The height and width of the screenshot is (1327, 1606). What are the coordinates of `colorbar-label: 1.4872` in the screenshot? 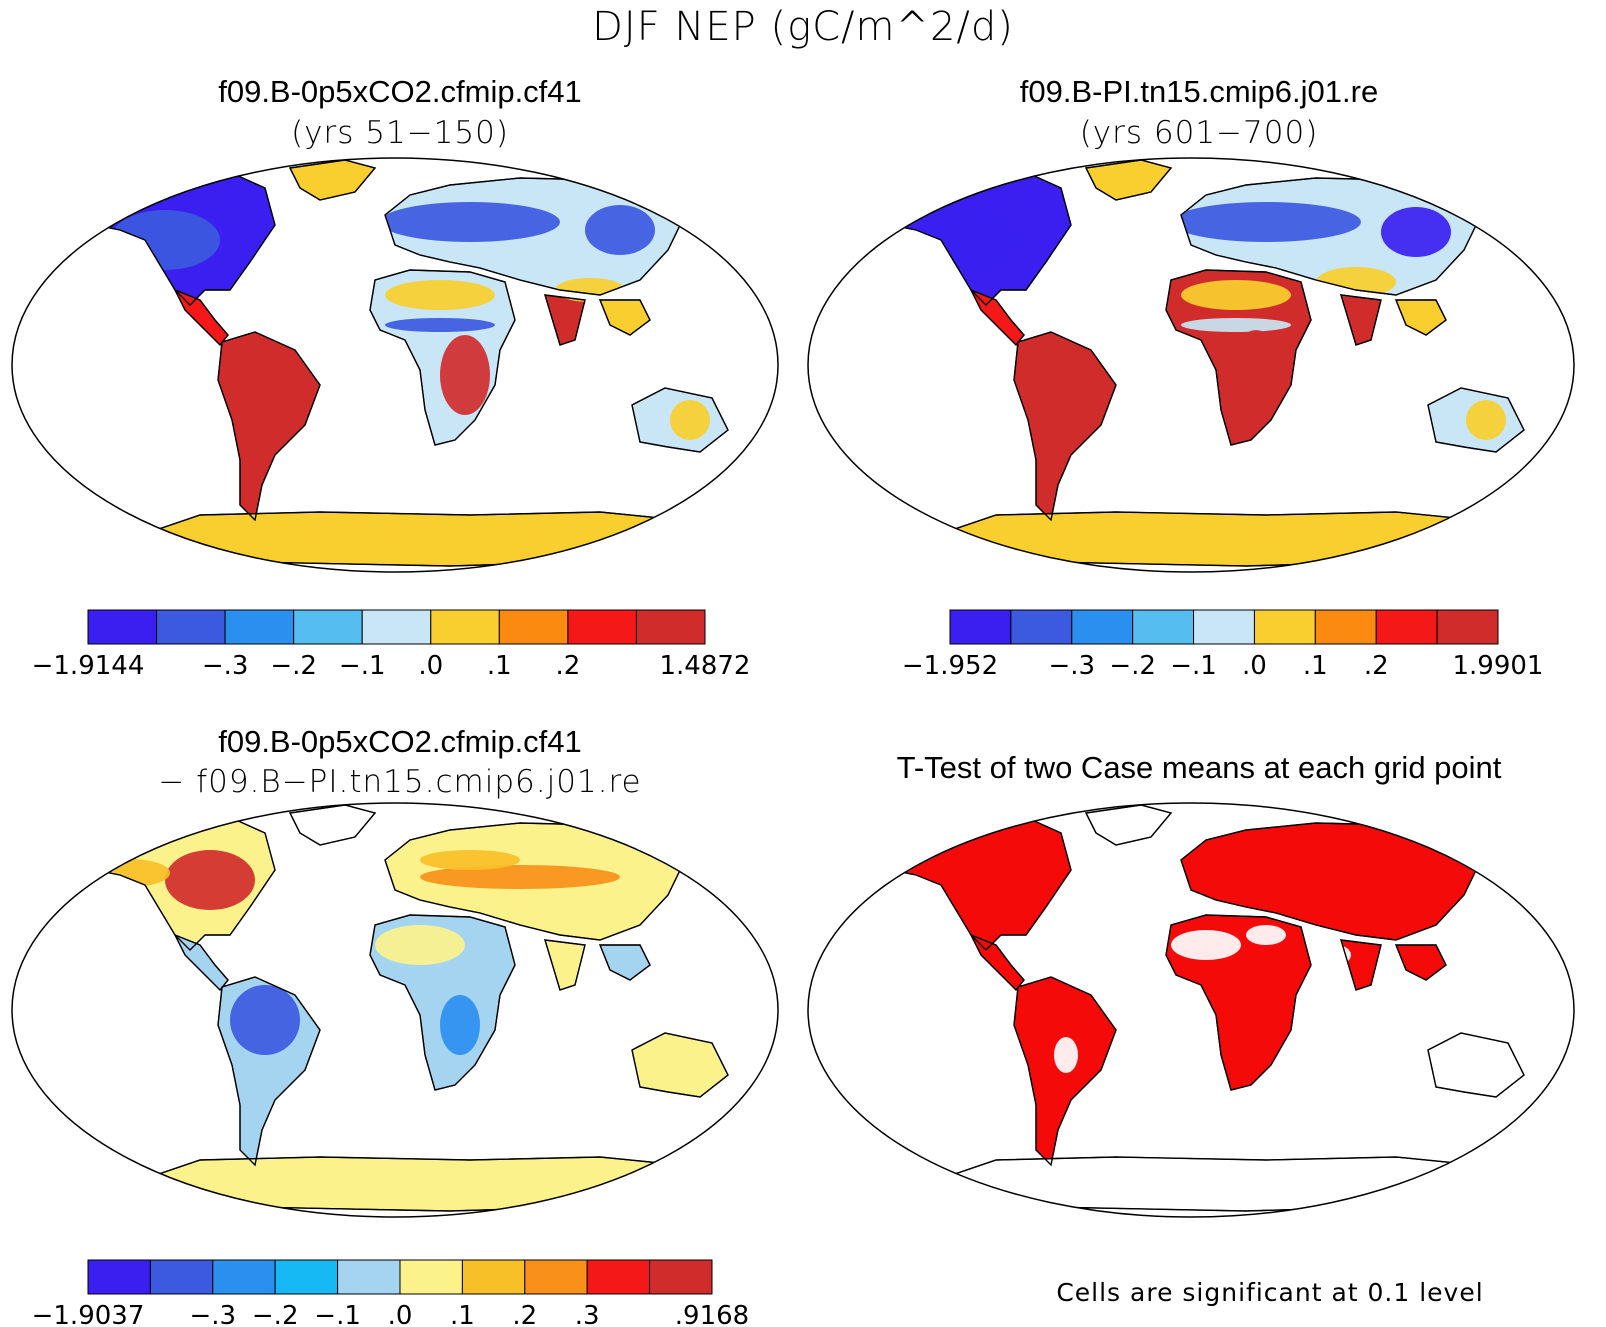 It's located at (705, 666).